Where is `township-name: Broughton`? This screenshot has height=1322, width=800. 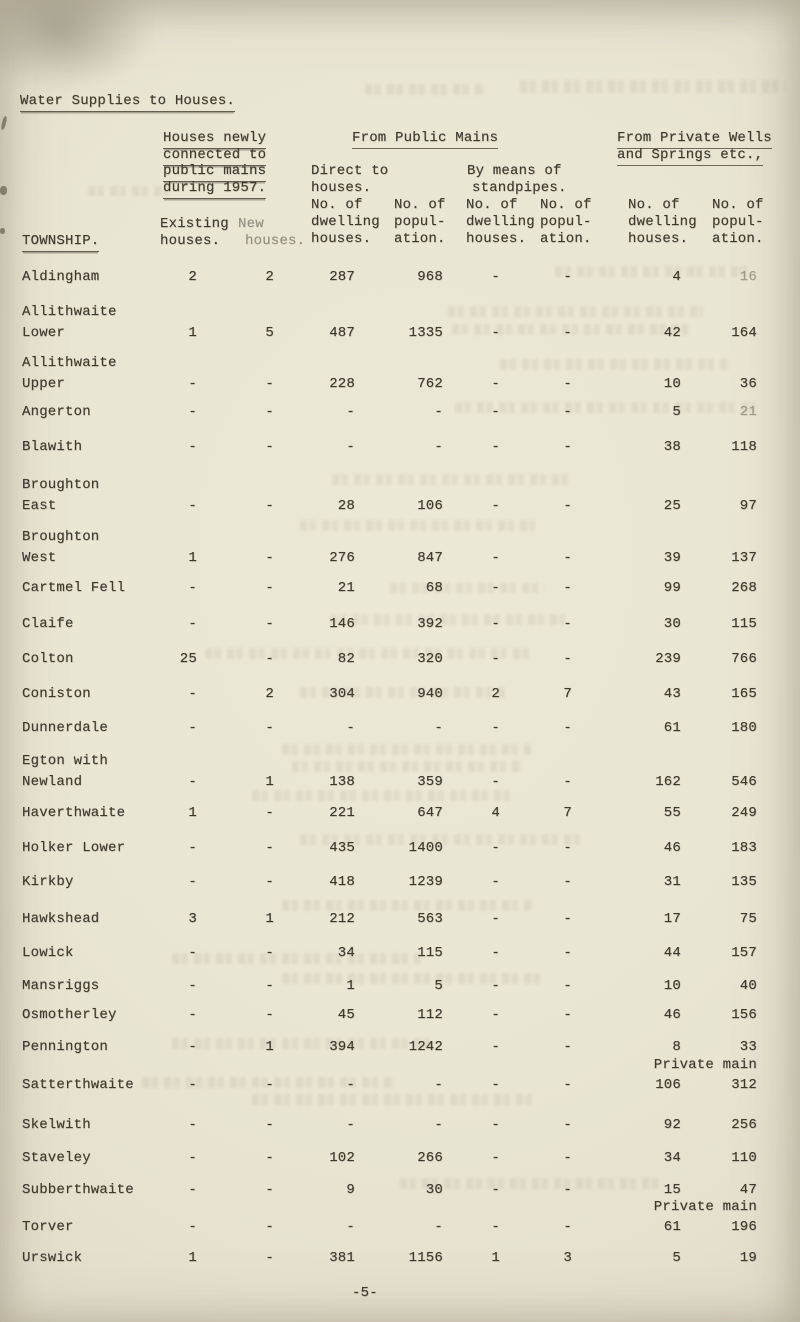 township-name: Broughton is located at coordinates (61, 537).